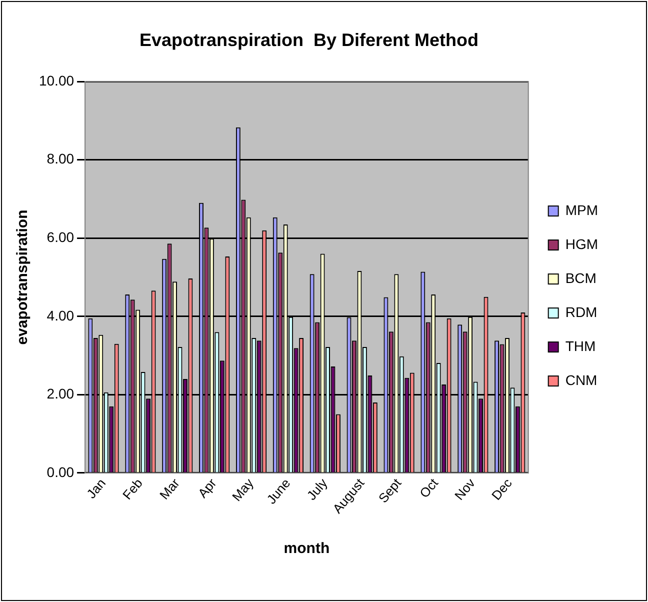  I want to click on legend-label: THM, so click(580, 346).